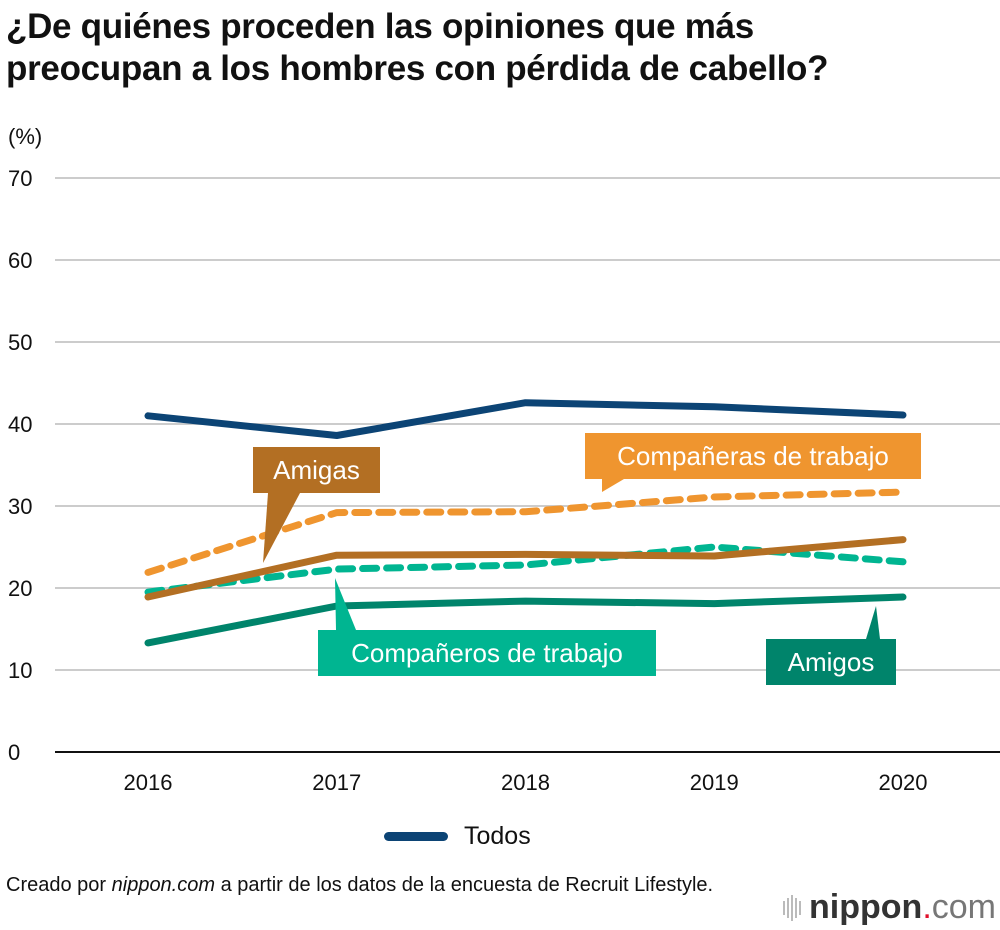 Image resolution: width=1000 pixels, height=930 pixels. I want to click on x-tick-label-2020: 2020, so click(903, 782).